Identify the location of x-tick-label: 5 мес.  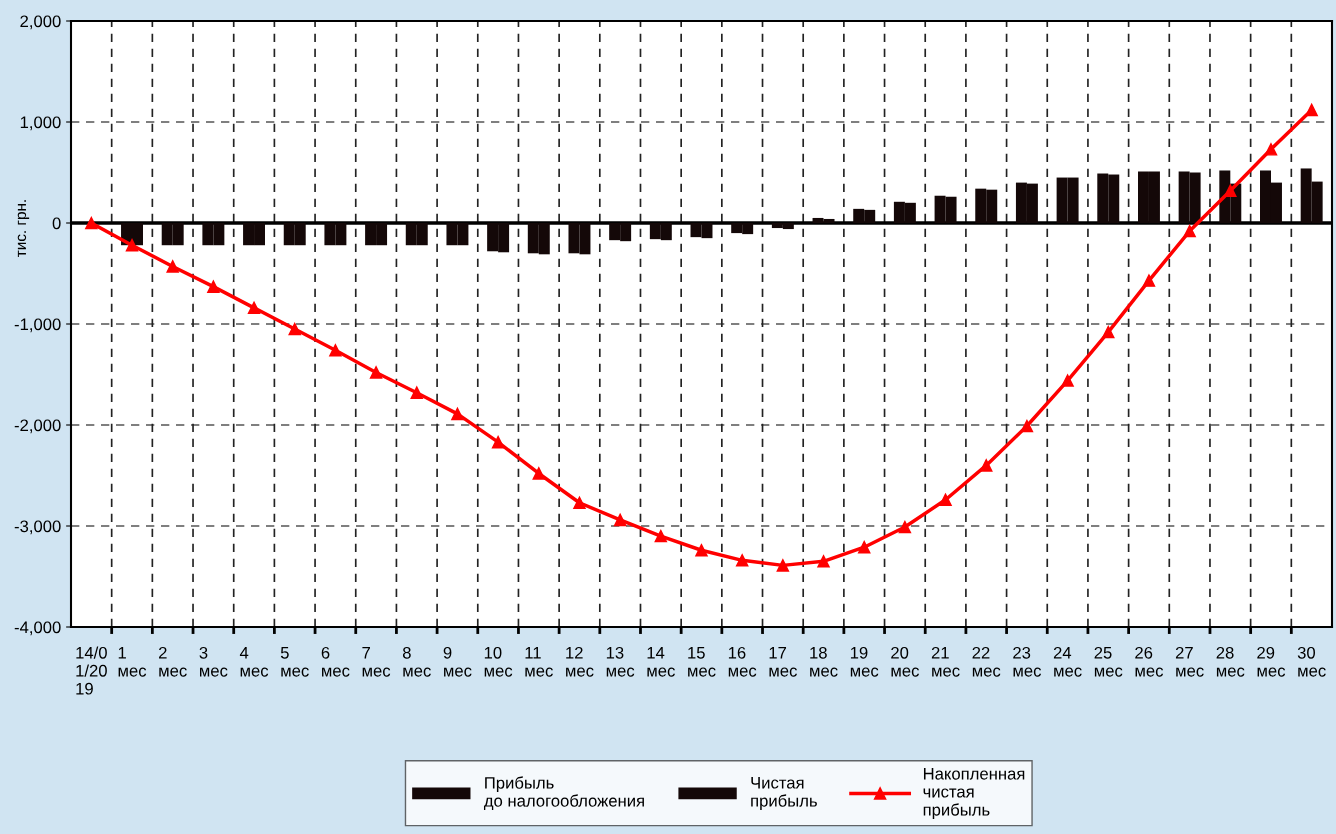
(294, 662).